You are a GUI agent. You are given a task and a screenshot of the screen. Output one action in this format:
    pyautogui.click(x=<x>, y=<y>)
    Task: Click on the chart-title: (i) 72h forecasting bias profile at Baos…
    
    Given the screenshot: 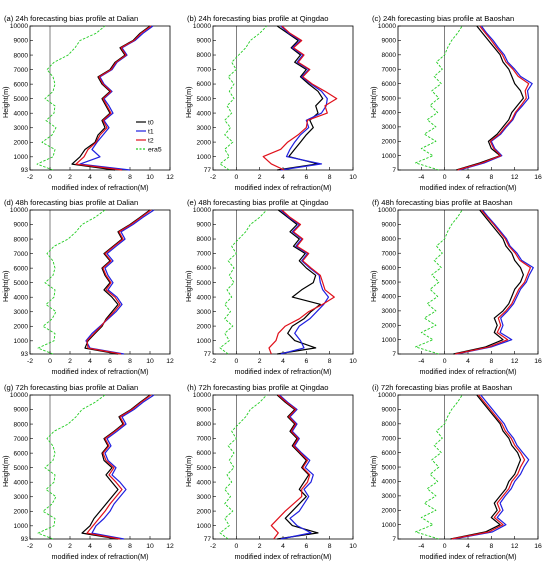 What is the action you would take?
    pyautogui.click(x=442, y=387)
    